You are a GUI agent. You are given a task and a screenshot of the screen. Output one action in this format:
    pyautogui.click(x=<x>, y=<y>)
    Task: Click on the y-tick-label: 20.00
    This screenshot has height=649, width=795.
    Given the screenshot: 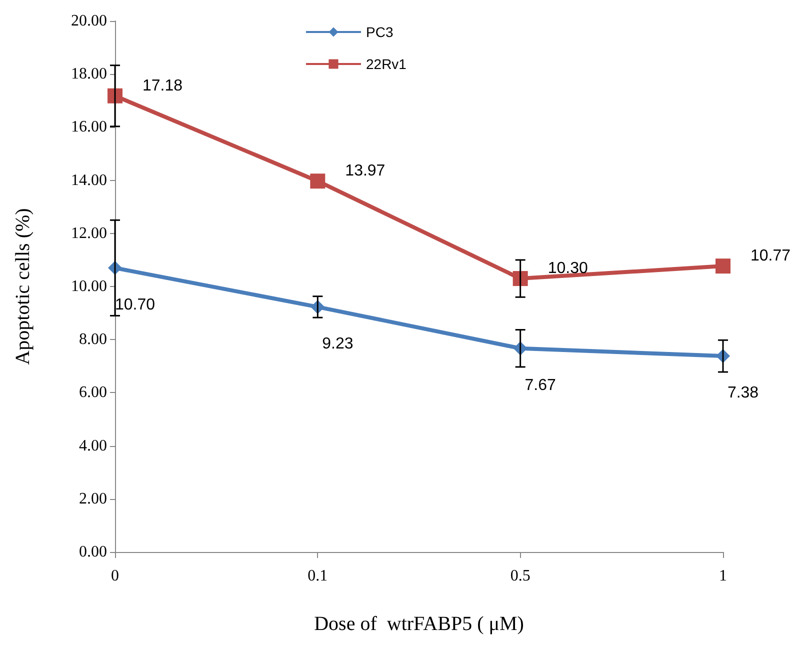 What is the action you would take?
    pyautogui.click(x=89, y=21)
    